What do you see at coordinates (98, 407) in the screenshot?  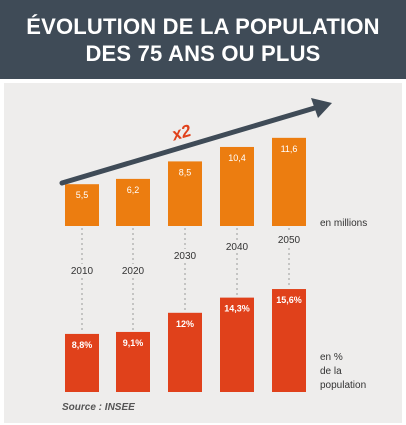 I see `source-note: Source : INSEE` at bounding box center [98, 407].